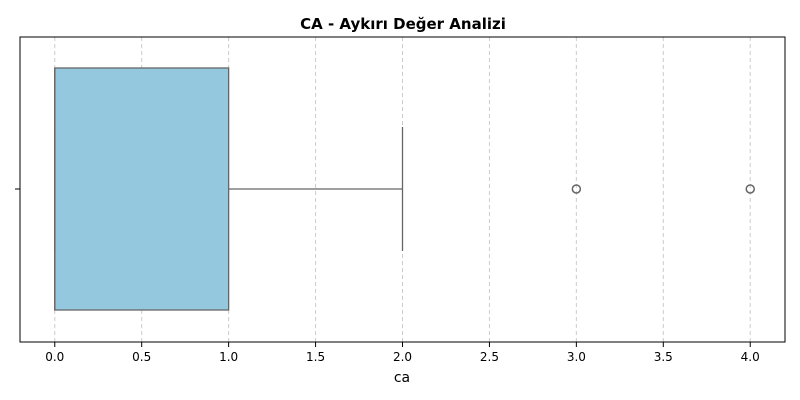 The width and height of the screenshot is (800, 400). What do you see at coordinates (663, 189) in the screenshot?
I see `outlier-layer` at bounding box center [663, 189].